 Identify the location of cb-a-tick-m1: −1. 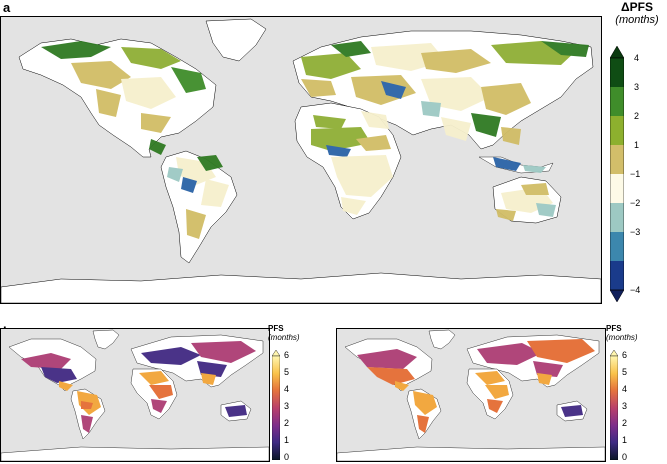
(635, 174).